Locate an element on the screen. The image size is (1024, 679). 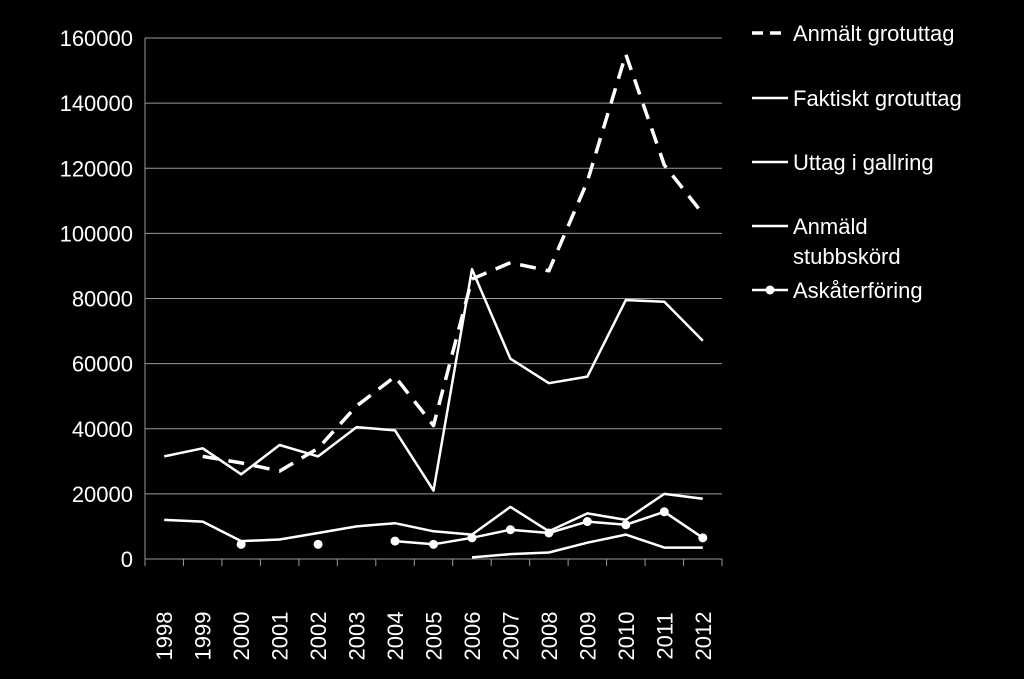
legend-label: Askåterföring is located at coordinates (858, 290).